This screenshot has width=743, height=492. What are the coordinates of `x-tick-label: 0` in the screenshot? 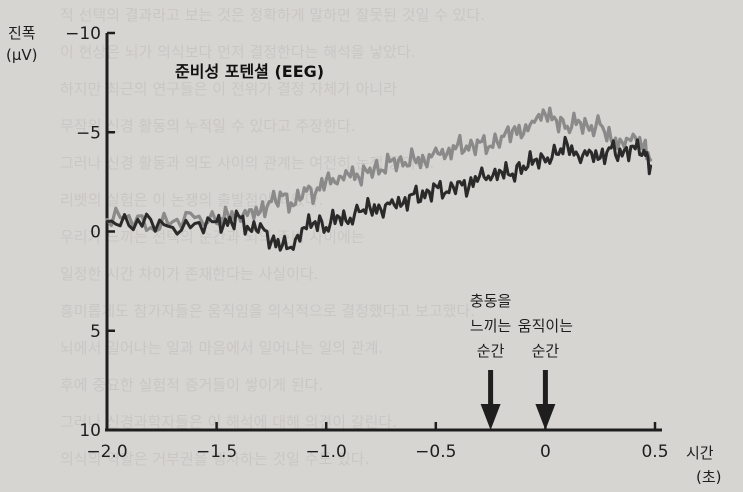 It's located at (545, 452).